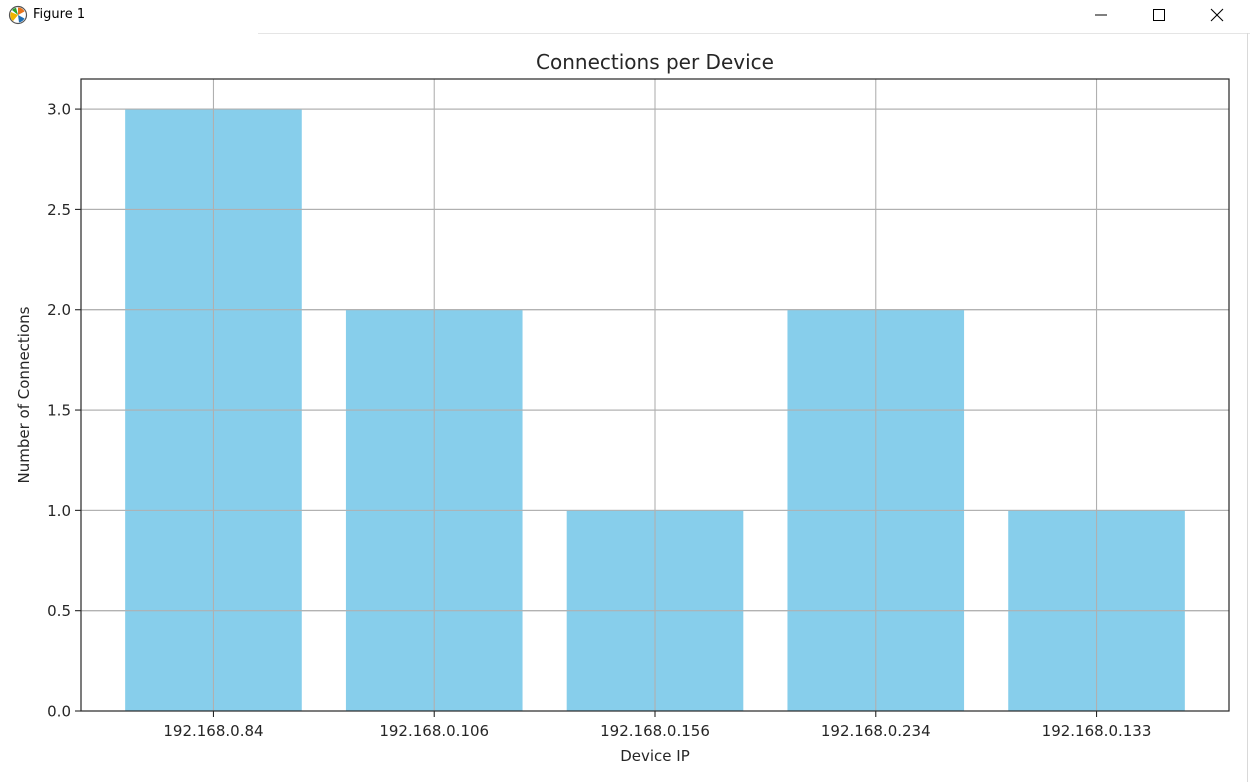 Image resolution: width=1250 pixels, height=782 pixels. I want to click on y-axis: 0.0 0.5 1.0 1.5 2.0 2.5 3.0, so click(64, 411).